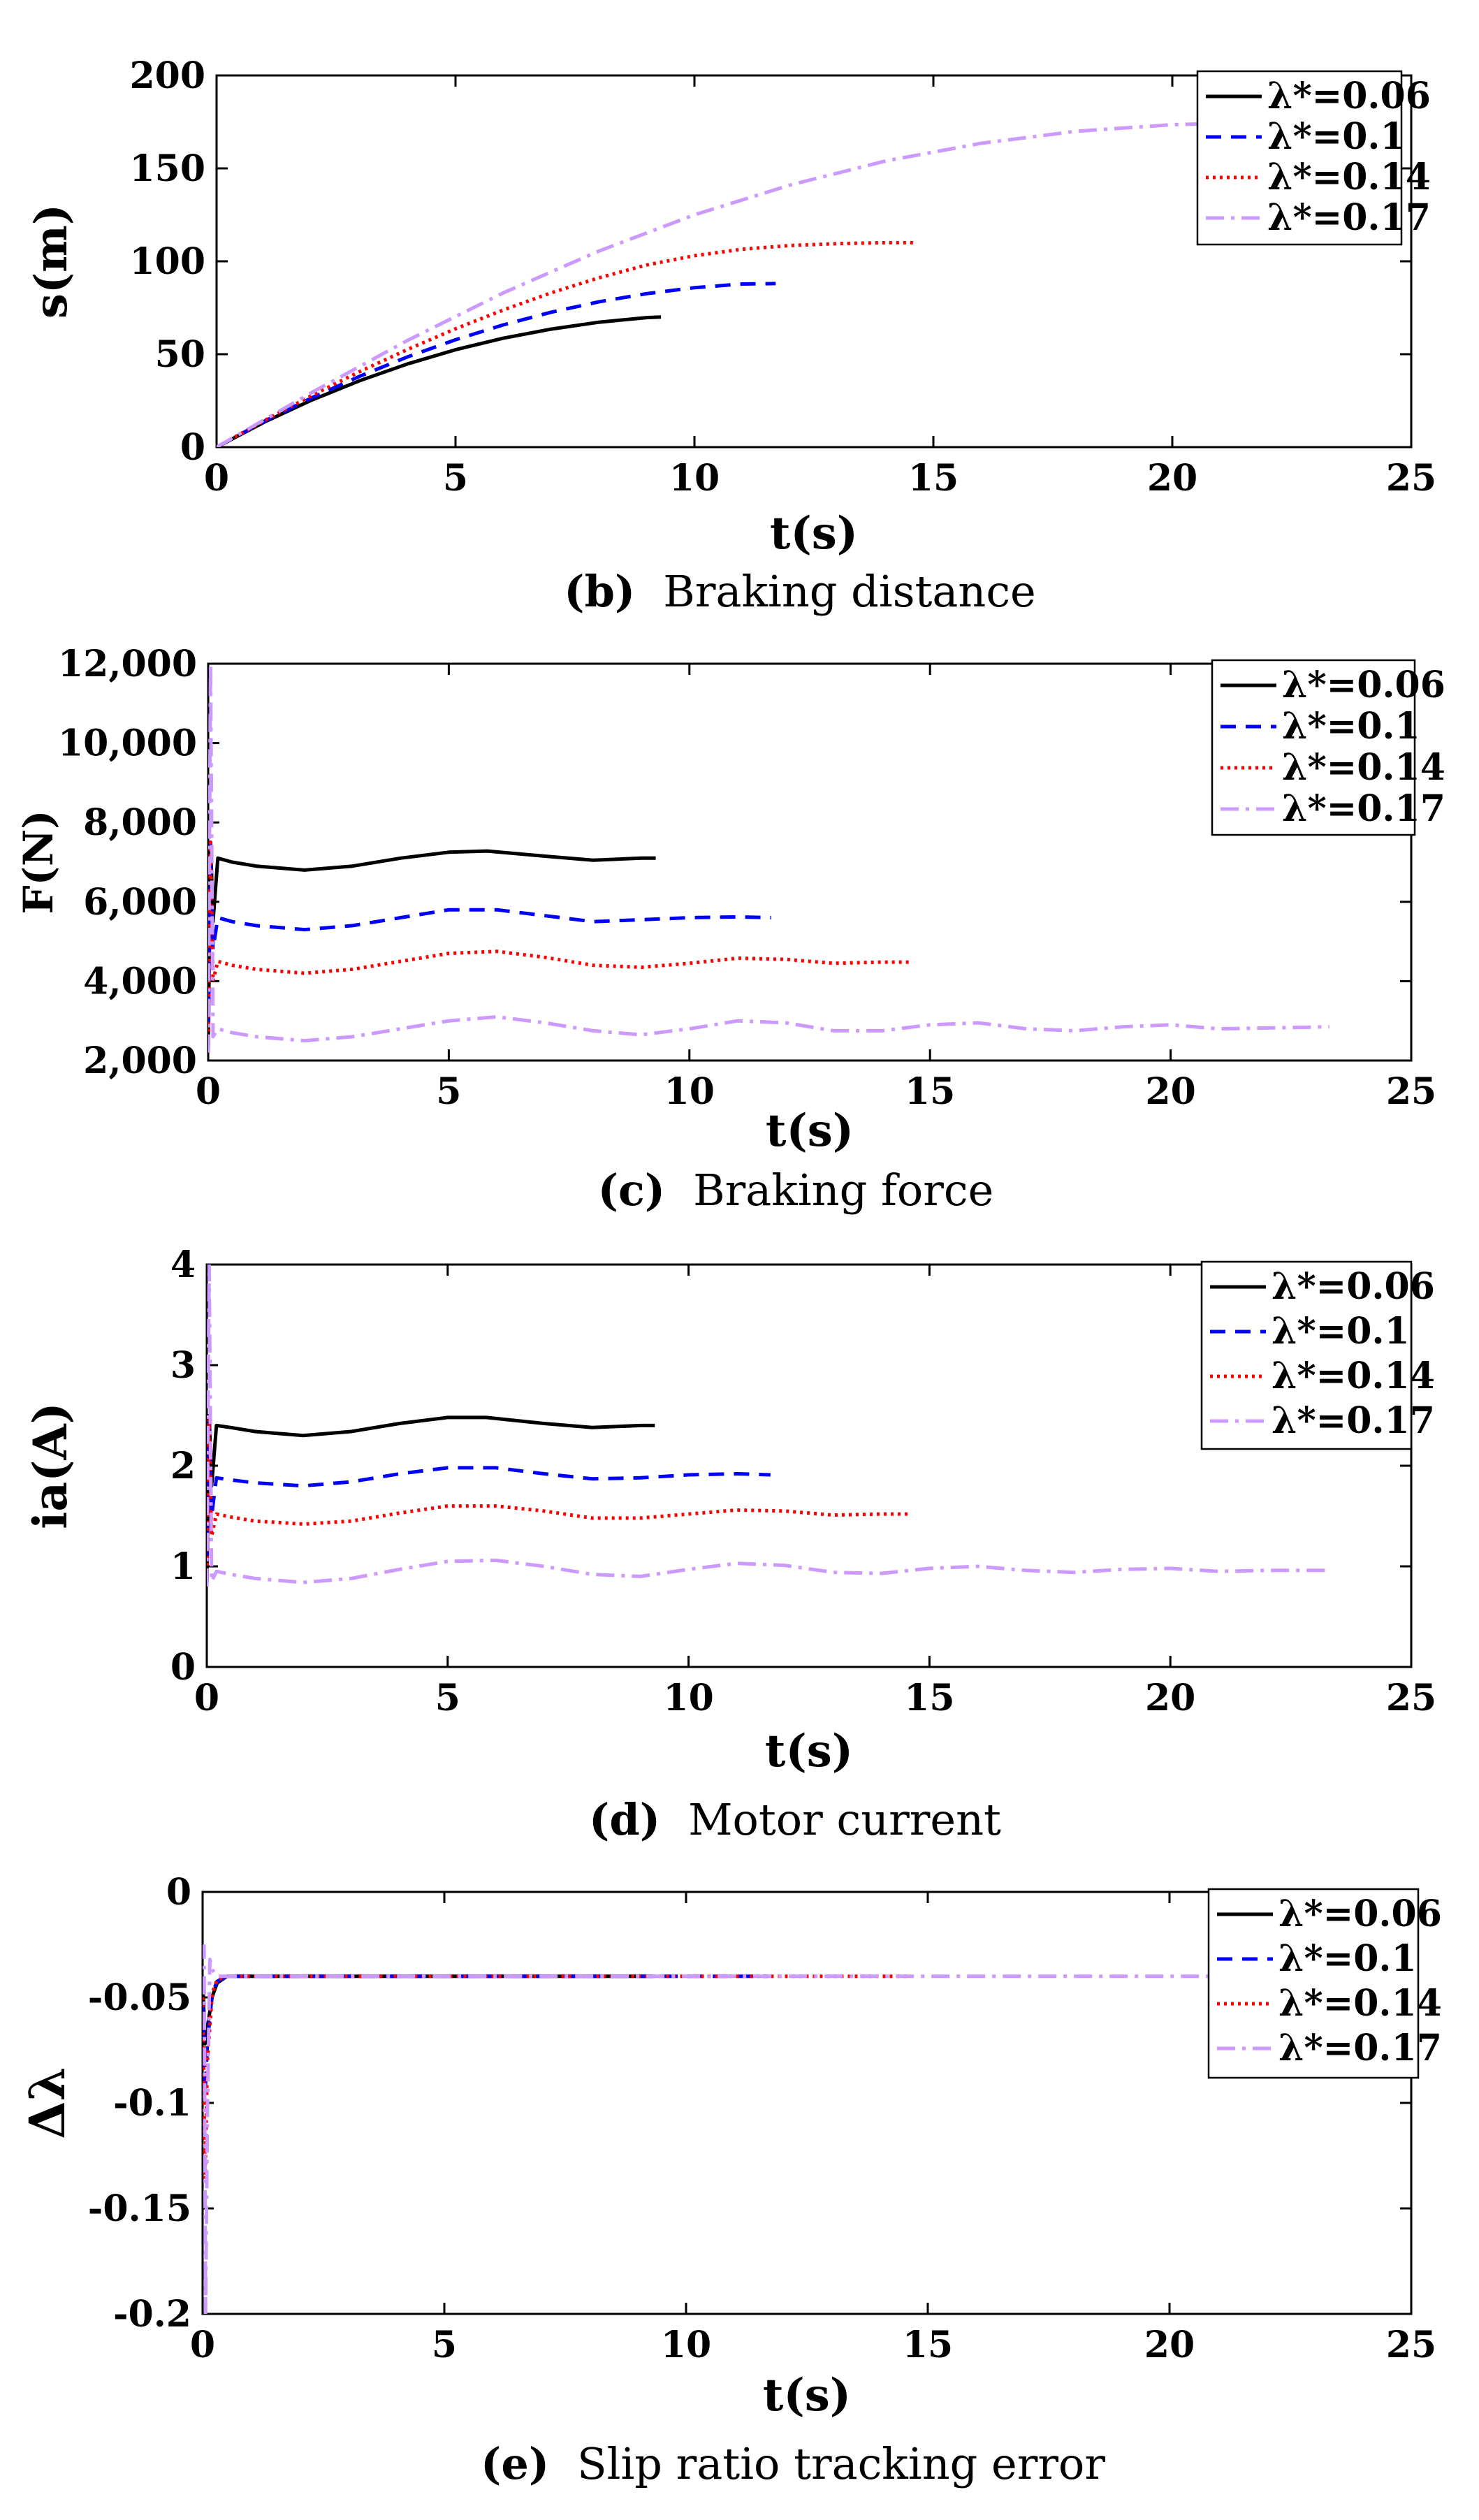 The image size is (1479, 2520). Describe the element at coordinates (167, 261) in the screenshot. I see `y-tick-label: 100` at that location.